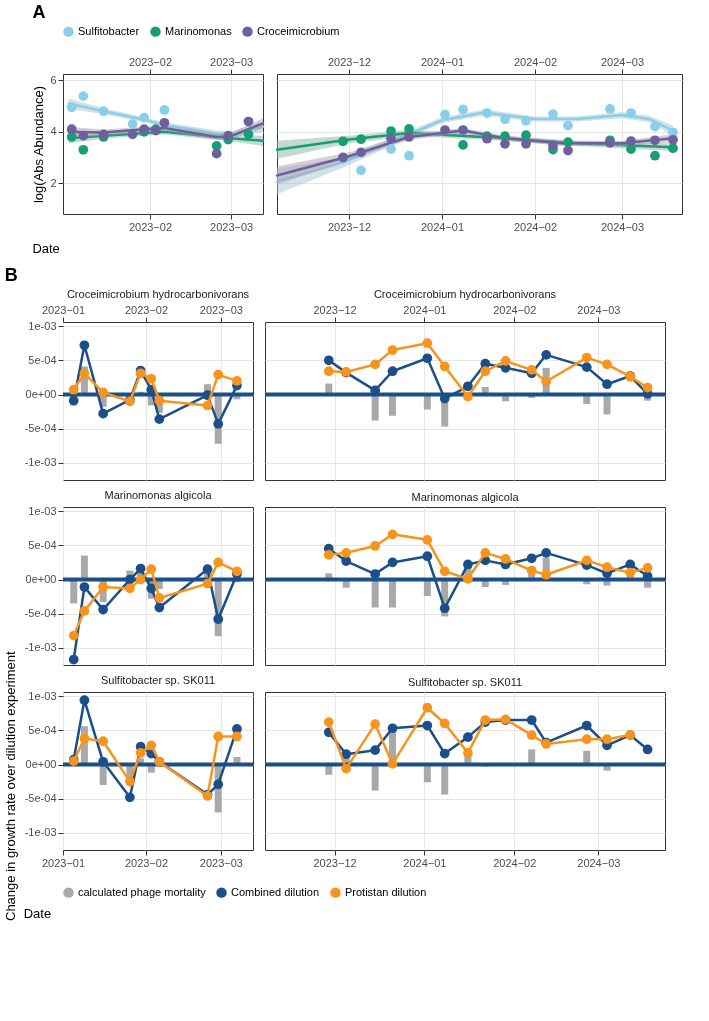  I want to click on text: A, so click(39, 12).